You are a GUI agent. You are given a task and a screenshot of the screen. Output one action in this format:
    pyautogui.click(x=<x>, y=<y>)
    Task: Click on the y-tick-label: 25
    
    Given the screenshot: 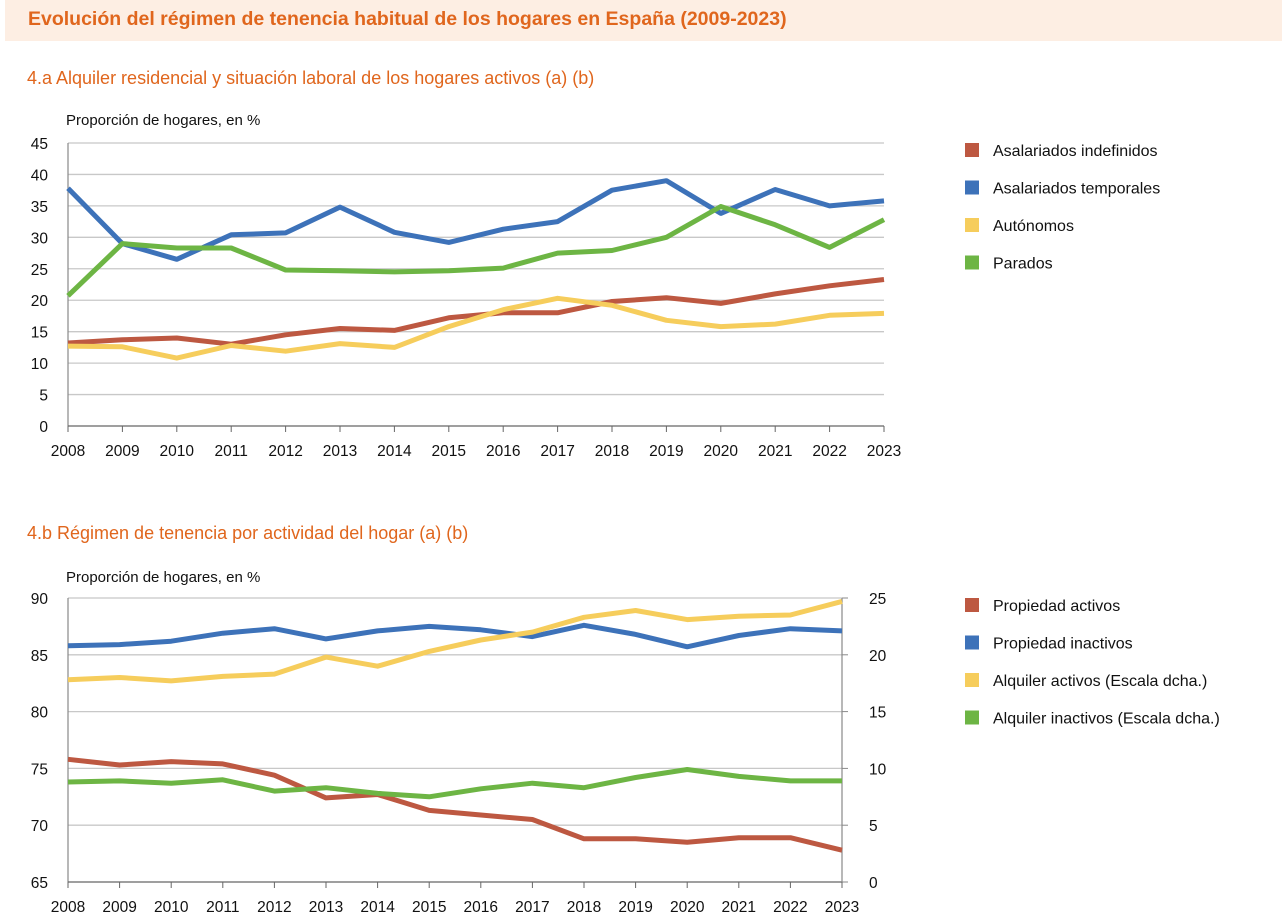 What is the action you would take?
    pyautogui.click(x=39, y=270)
    